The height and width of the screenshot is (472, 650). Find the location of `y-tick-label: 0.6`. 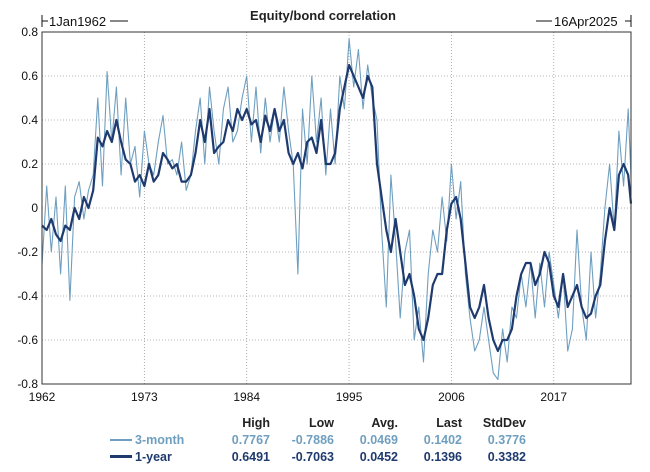

y-tick-label: 0.6 is located at coordinates (29, 76).